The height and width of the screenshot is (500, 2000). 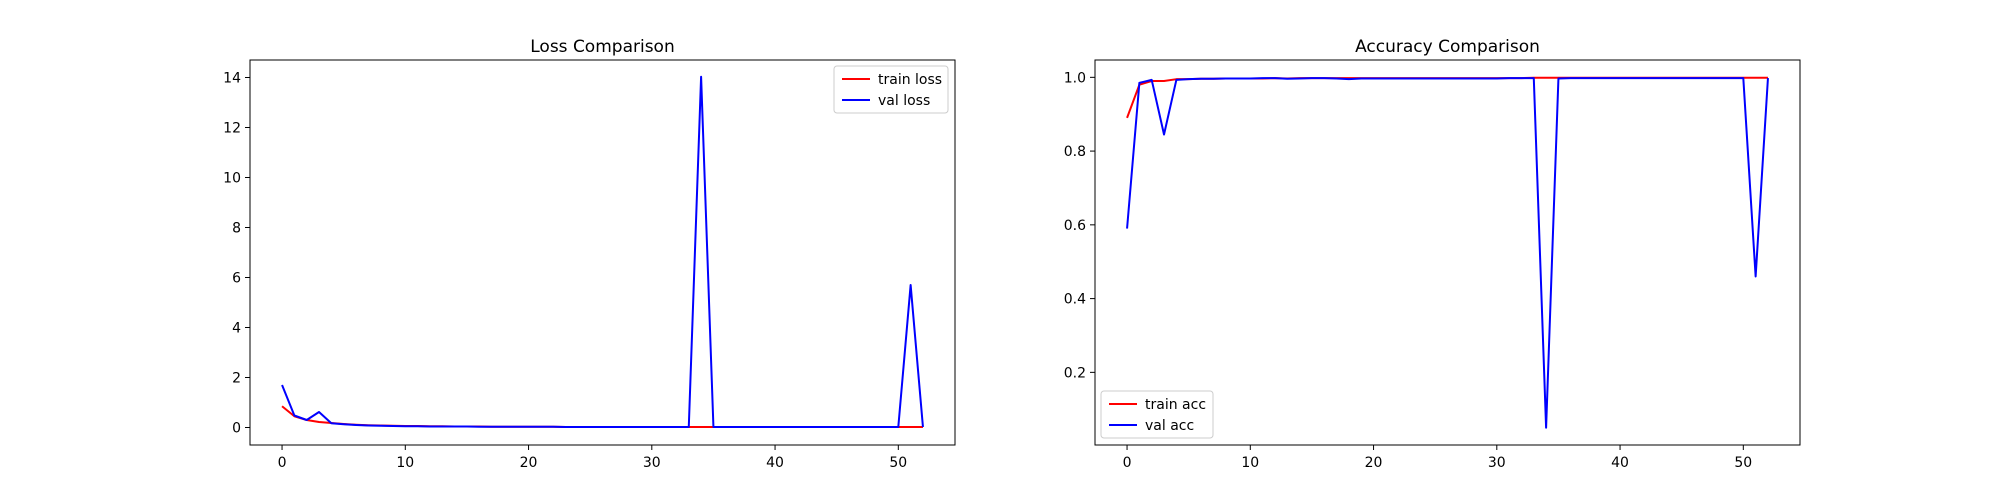 What do you see at coordinates (652, 463) in the screenshot?
I see `loss-comparison-x-tick-label: 30` at bounding box center [652, 463].